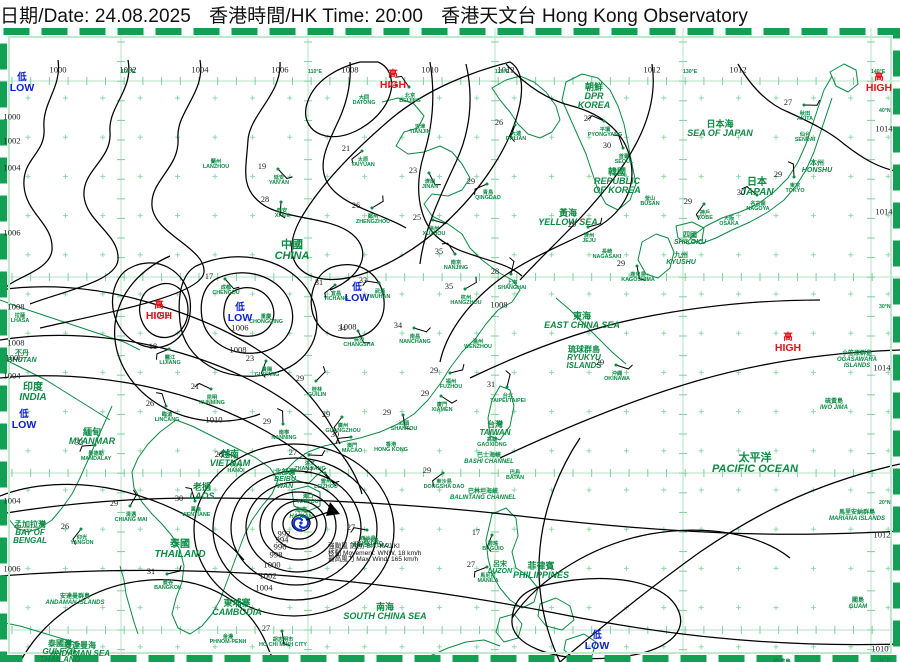  I want to click on station-temperature: 35, so click(439, 251).